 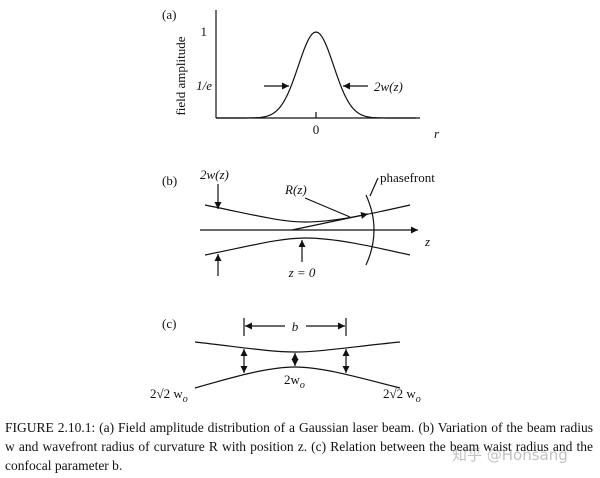 What do you see at coordinates (302, 272) in the screenshot?
I see `waist-label: z = 0` at bounding box center [302, 272].